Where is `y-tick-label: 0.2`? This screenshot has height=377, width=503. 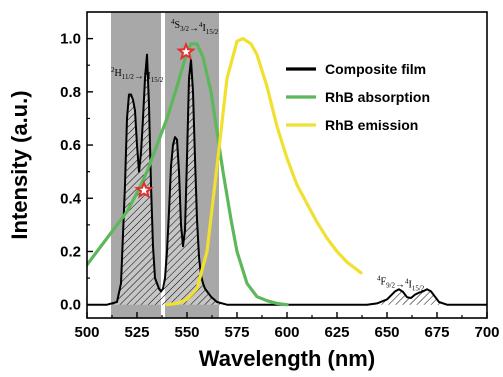
y-tick-label: 0.2 is located at coordinates (70, 251).